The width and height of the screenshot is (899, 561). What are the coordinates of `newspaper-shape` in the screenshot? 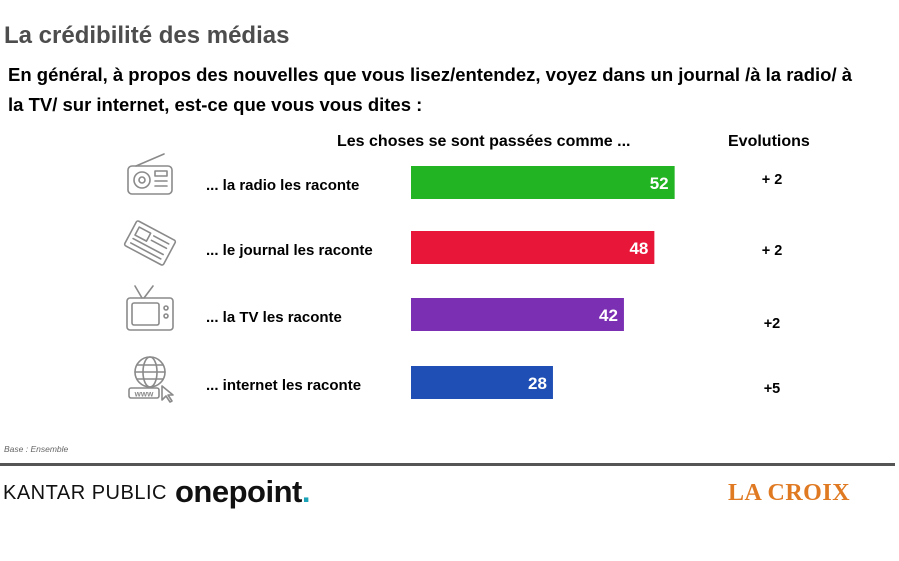 It's located at (150, 243).